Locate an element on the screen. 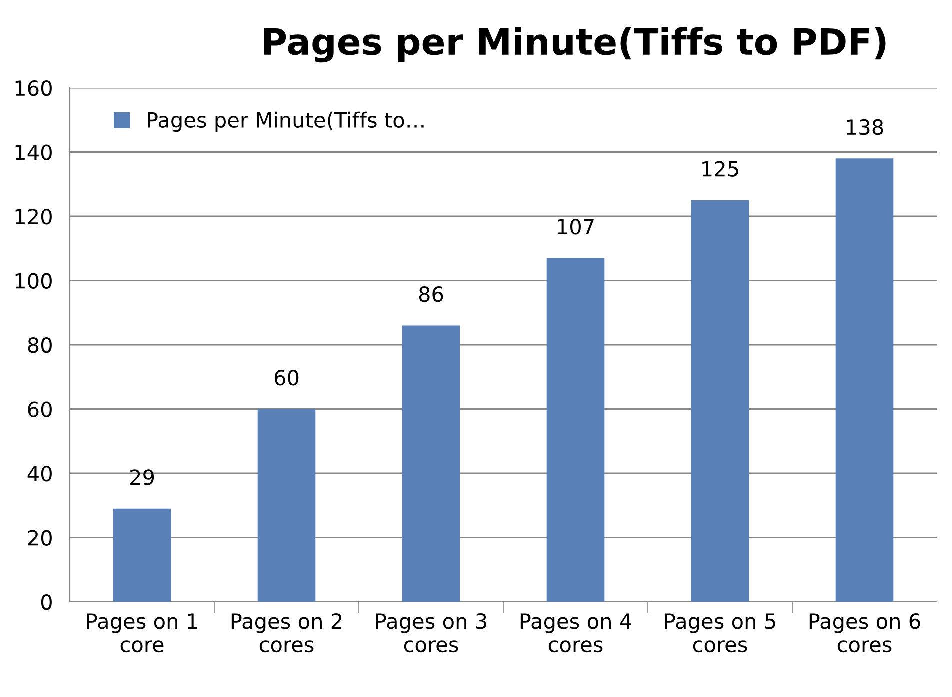 The width and height of the screenshot is (952, 697). x-tick-label: Pages on 1 core is located at coordinates (142, 633).